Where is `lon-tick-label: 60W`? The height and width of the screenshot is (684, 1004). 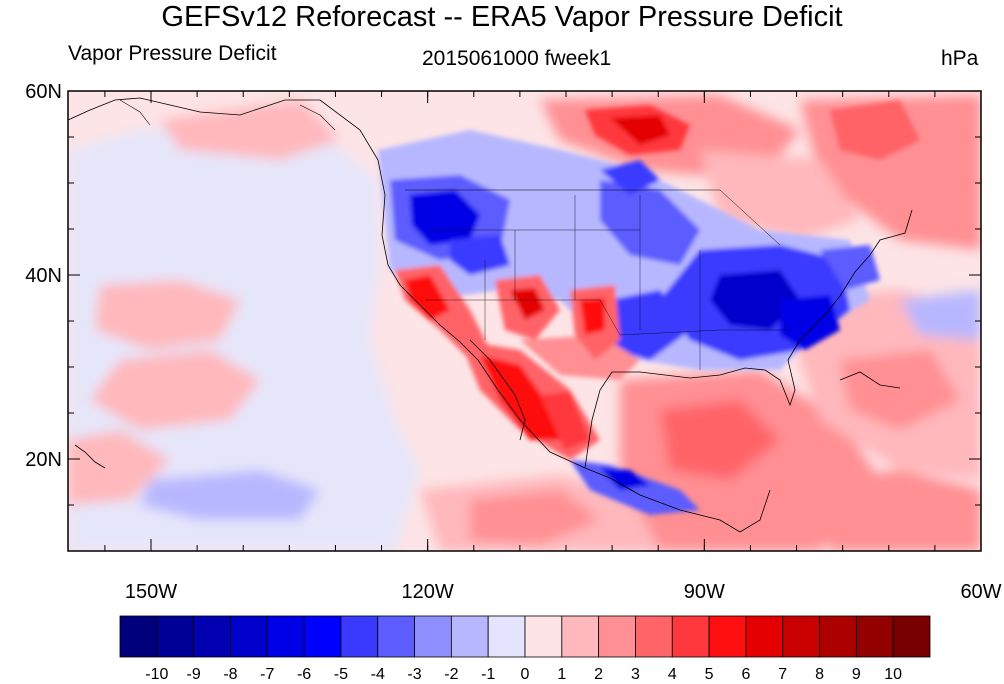 lon-tick-label: 60W is located at coordinates (980, 592).